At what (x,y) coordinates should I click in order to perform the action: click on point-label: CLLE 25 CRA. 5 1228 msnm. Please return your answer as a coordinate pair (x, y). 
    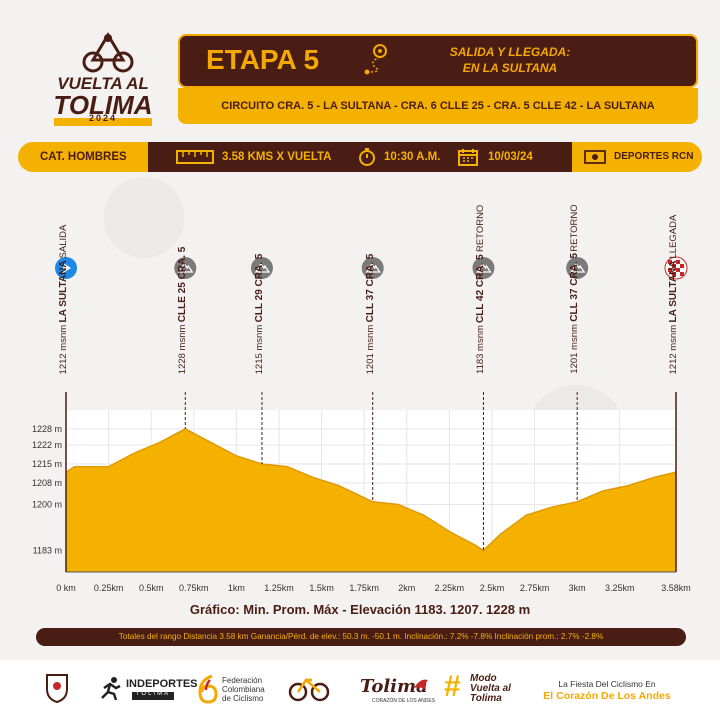
    Looking at the image, I should click on (182, 310).